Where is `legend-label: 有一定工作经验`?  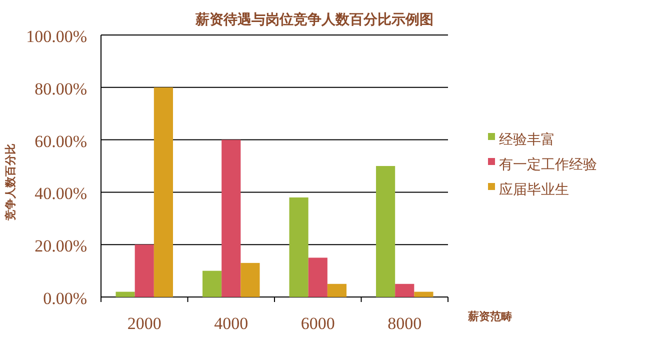
legend-label: 有一定工作经验 is located at coordinates (548, 164).